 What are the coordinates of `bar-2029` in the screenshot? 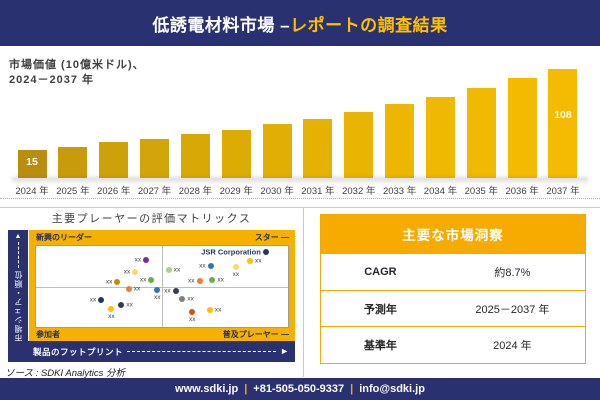 It's located at (236, 154).